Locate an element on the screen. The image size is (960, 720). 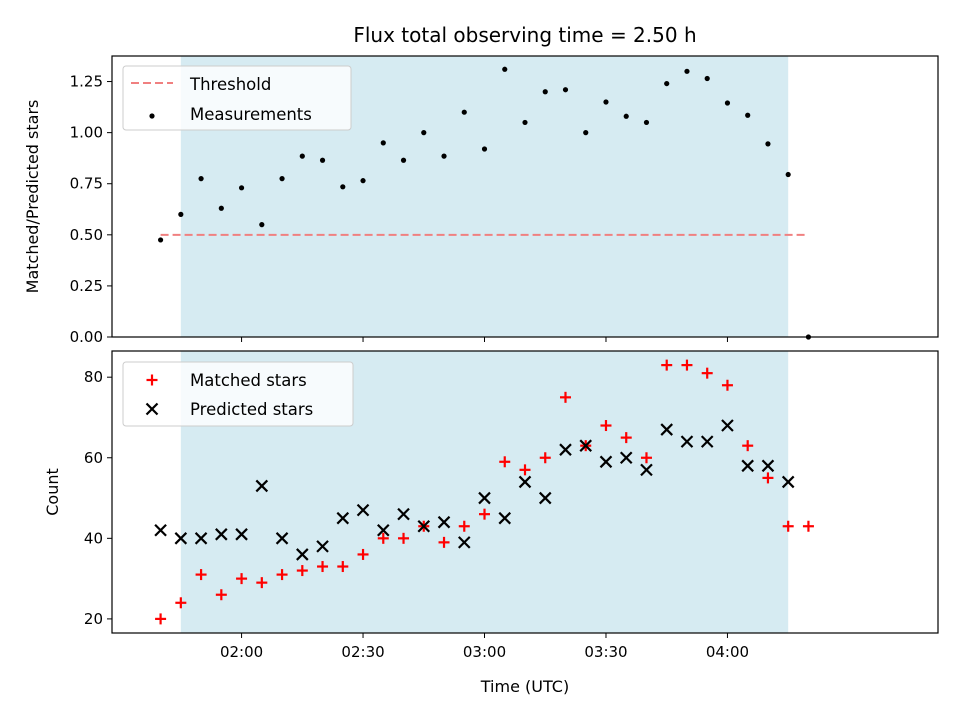
y-tick-label: 60 is located at coordinates (93, 458).